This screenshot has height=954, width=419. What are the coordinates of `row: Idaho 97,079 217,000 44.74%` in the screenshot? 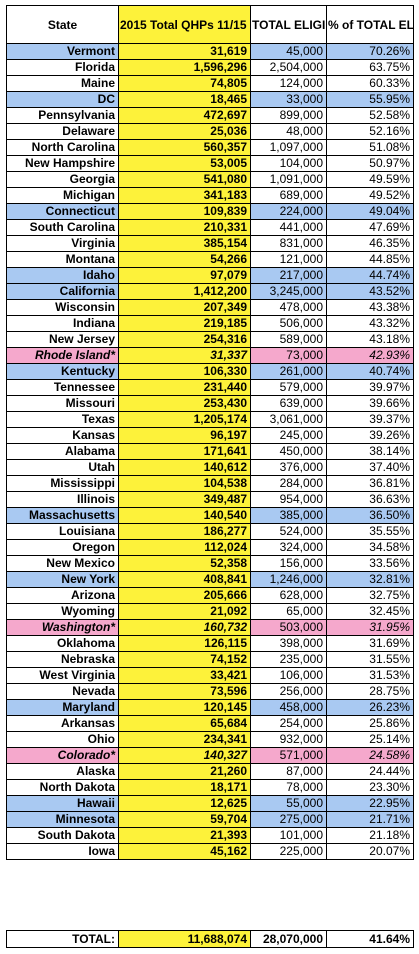 It's located at (210, 275).